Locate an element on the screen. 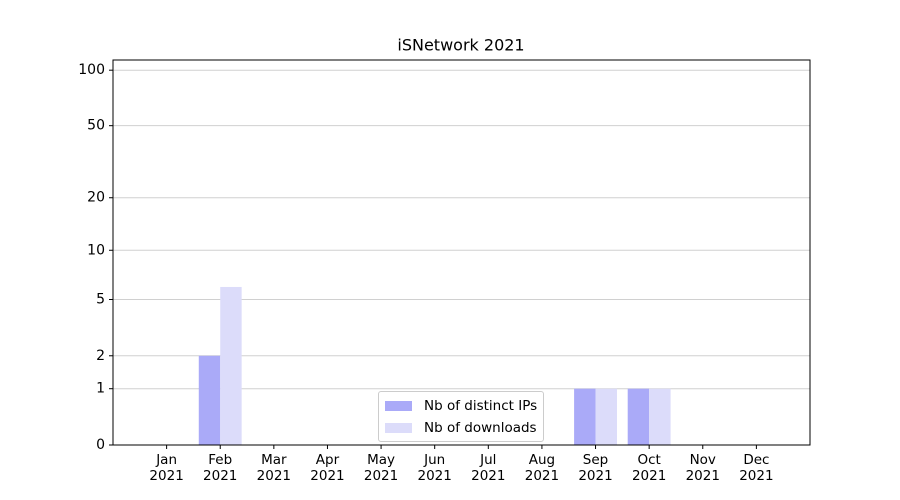 This screenshot has width=900, height=500. legend-entry: Nb of downloads is located at coordinates (461, 428).